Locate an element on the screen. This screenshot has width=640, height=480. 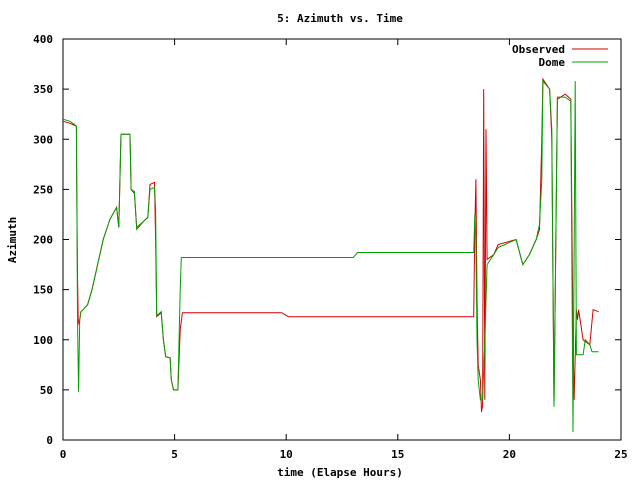
x-tick-label: 25 is located at coordinates (620, 454).